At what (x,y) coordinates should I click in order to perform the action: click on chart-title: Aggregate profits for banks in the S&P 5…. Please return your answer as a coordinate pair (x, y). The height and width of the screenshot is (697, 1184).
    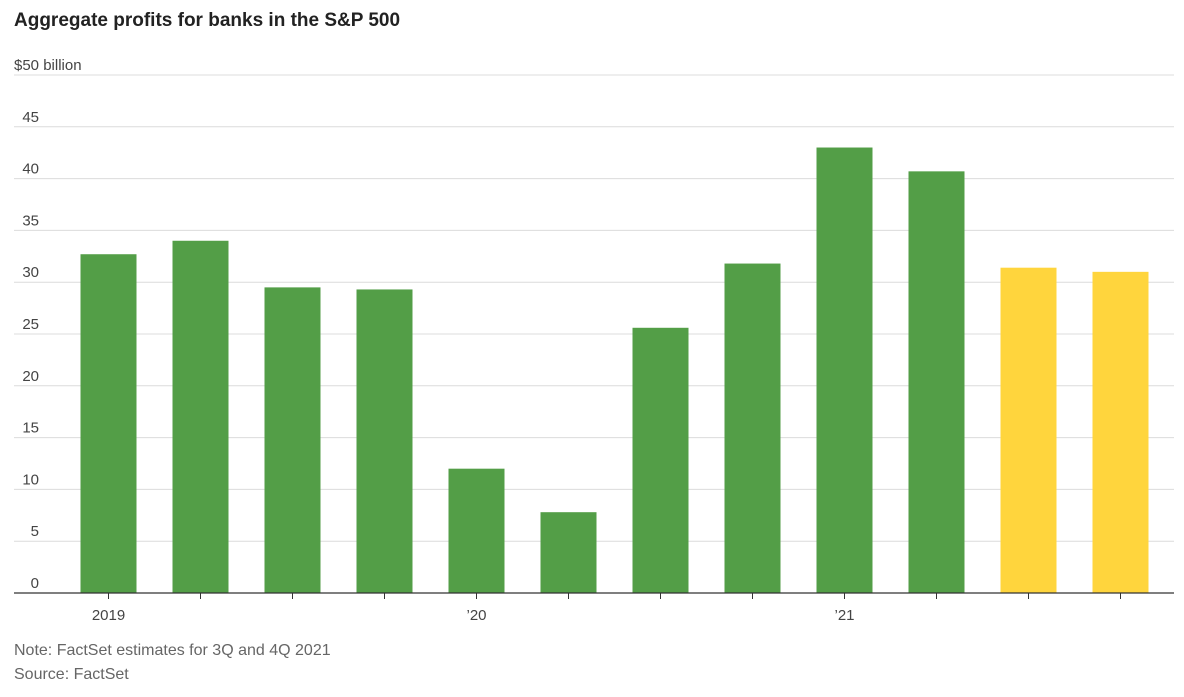
    Looking at the image, I should click on (207, 20).